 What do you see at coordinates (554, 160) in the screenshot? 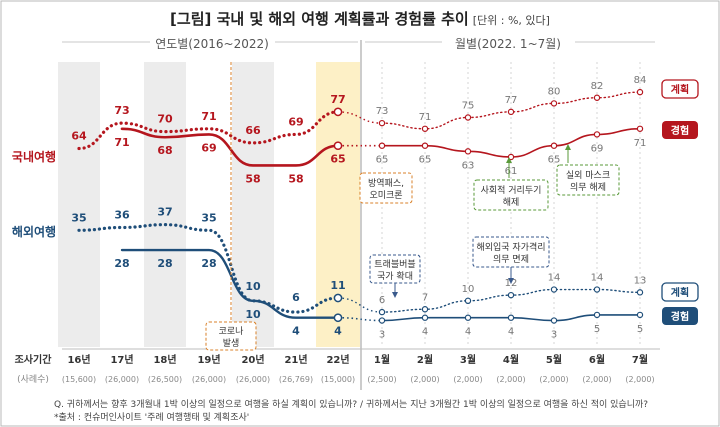
I see `value-label-domestic-exp-11: 65` at bounding box center [554, 160].